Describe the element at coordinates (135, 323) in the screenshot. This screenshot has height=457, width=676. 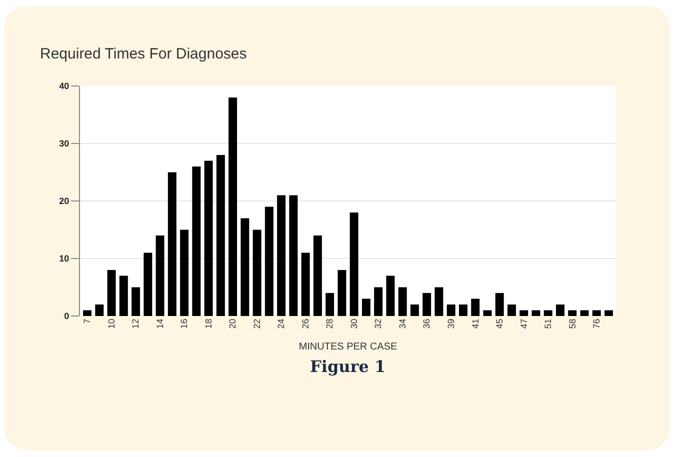
I see `x-tick-label: 12` at that location.